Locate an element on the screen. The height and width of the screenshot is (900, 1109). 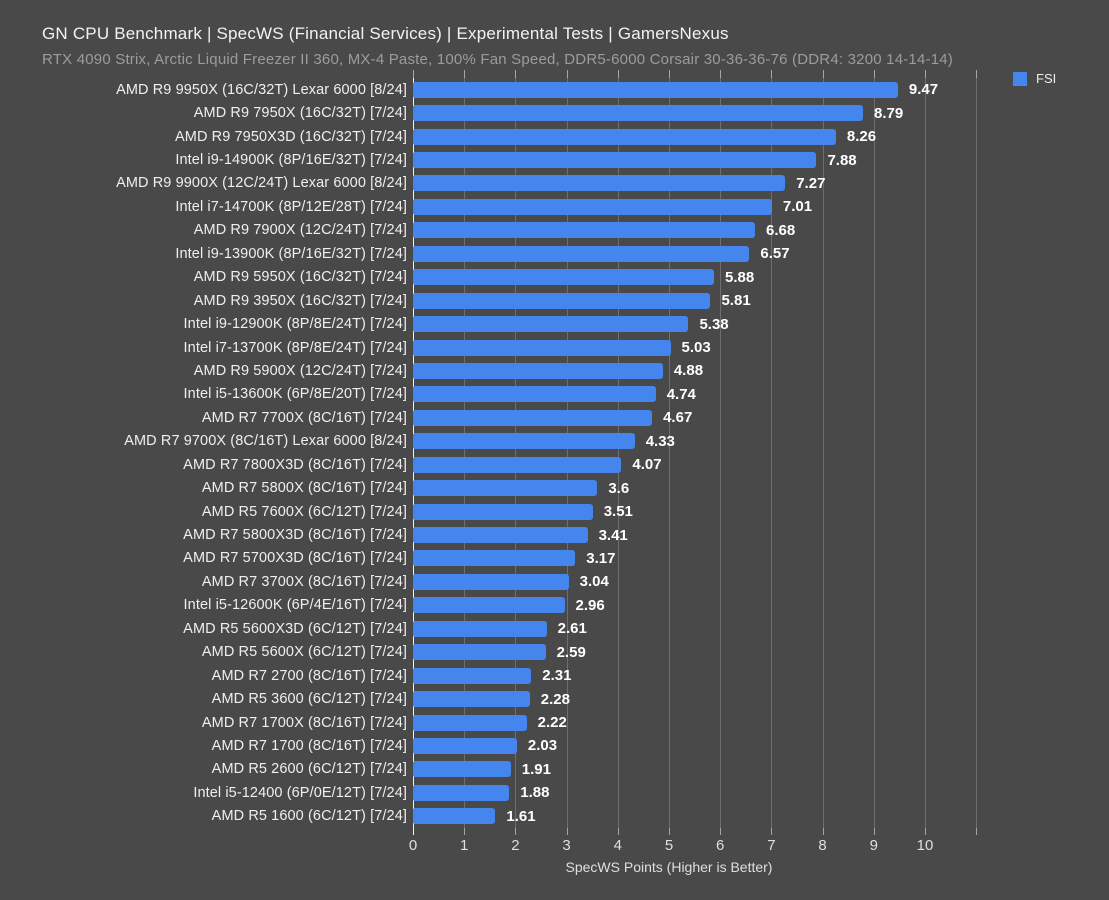
value-label: 4.33 is located at coordinates (660, 441).